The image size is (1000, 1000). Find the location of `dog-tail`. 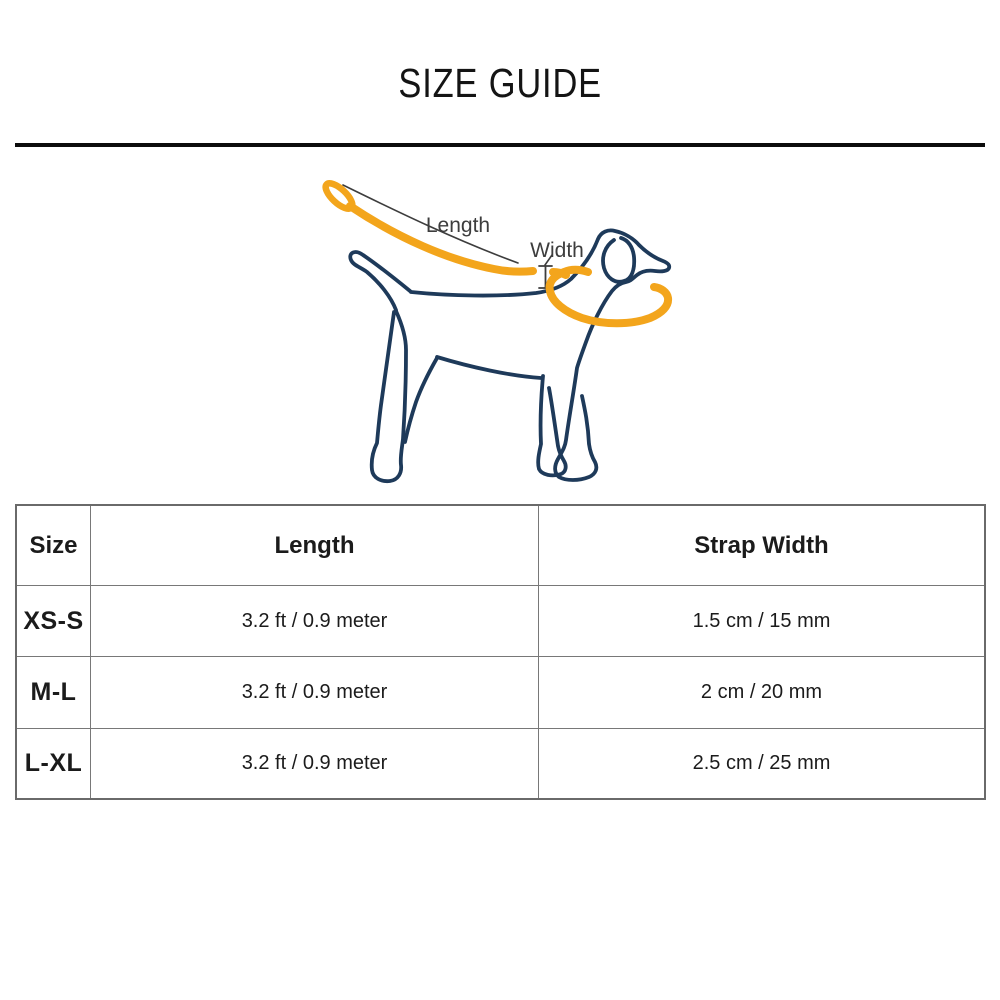

dog-tail is located at coordinates (380, 281).